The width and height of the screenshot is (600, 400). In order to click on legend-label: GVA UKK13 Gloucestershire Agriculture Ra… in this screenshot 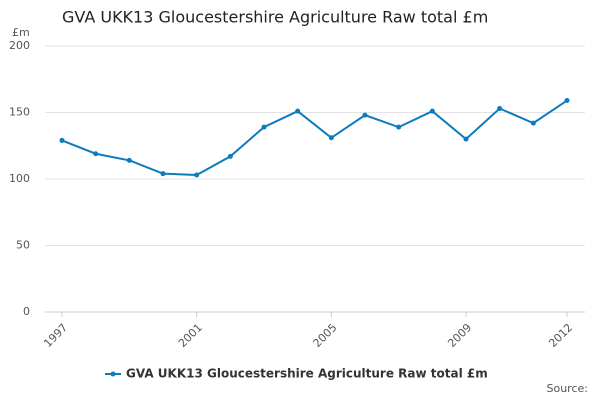, I will do `click(307, 374)`.